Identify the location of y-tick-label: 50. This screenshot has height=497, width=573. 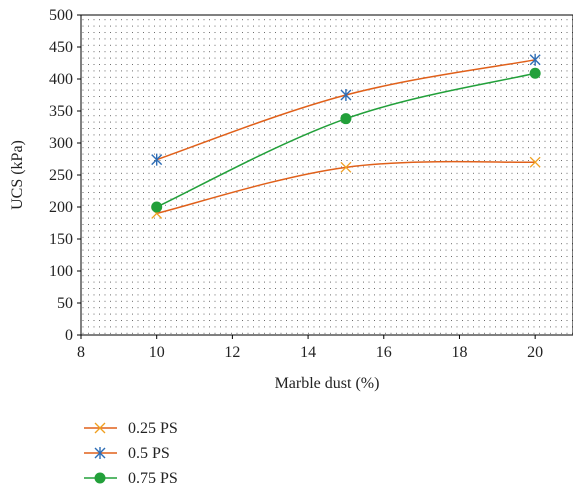
(65, 303).